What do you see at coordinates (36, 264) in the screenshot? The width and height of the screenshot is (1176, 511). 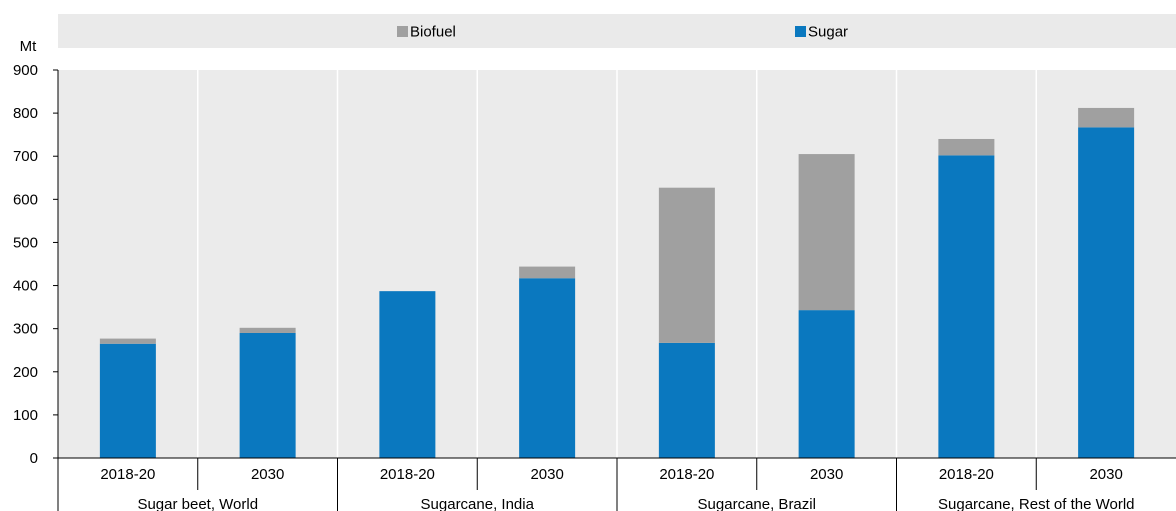 I see `y-axis: 0 100 200 300 400 500 600 700 800 900` at bounding box center [36, 264].